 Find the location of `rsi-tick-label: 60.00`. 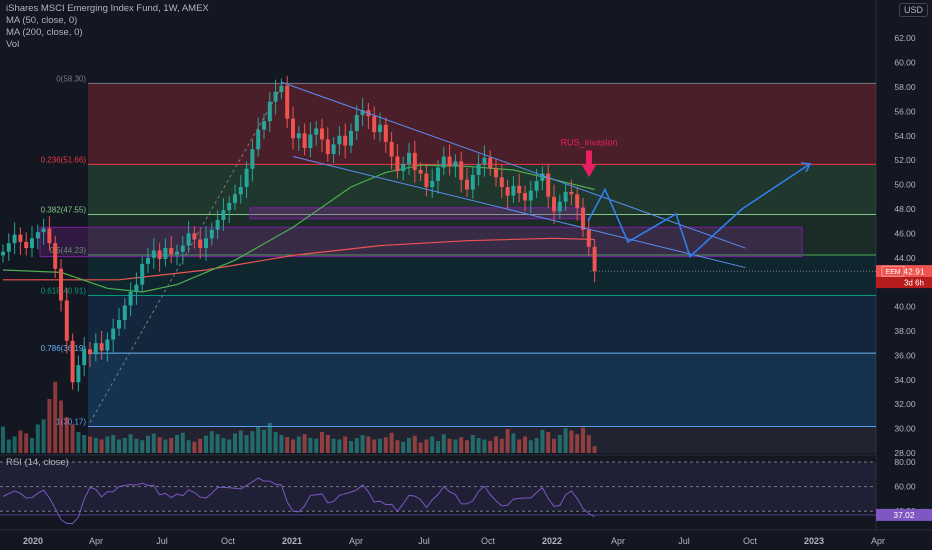

rsi-tick-label: 60.00 is located at coordinates (905, 487).